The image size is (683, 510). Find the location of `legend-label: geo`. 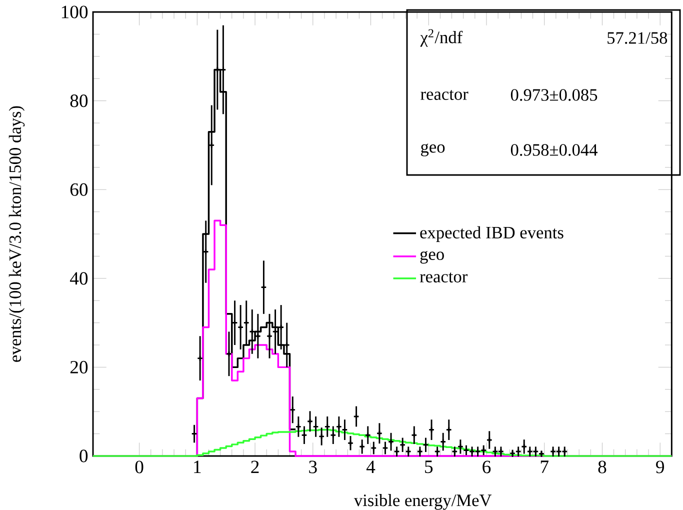

legend-label: geo is located at coordinates (432, 257).